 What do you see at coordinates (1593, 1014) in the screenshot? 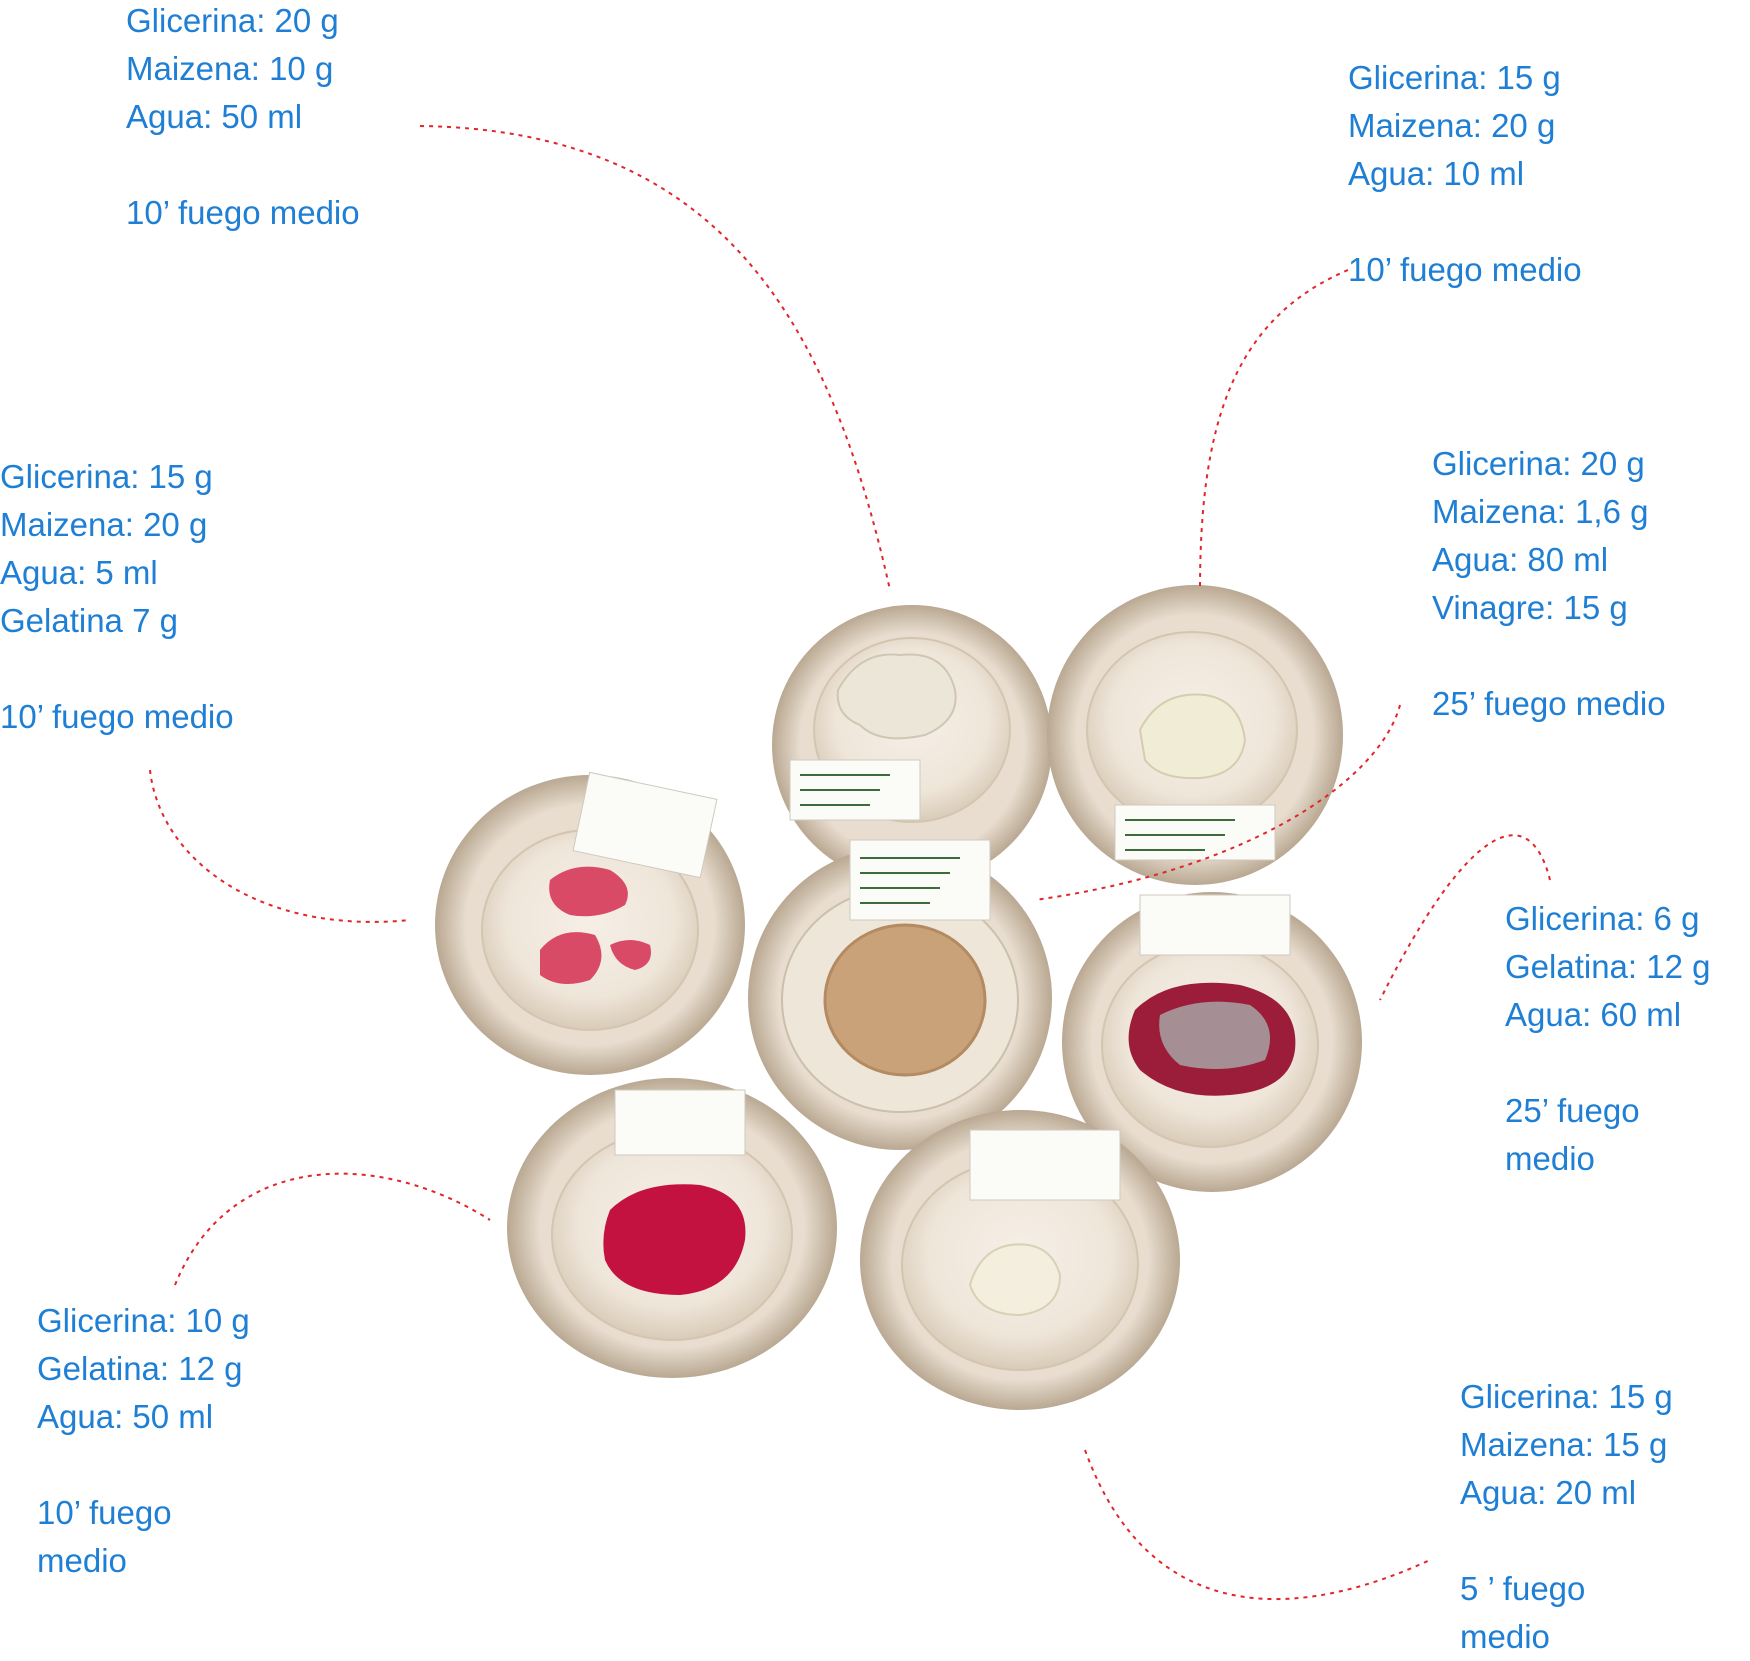
I see `ingredient-line: Agua: 60 ml` at bounding box center [1593, 1014].